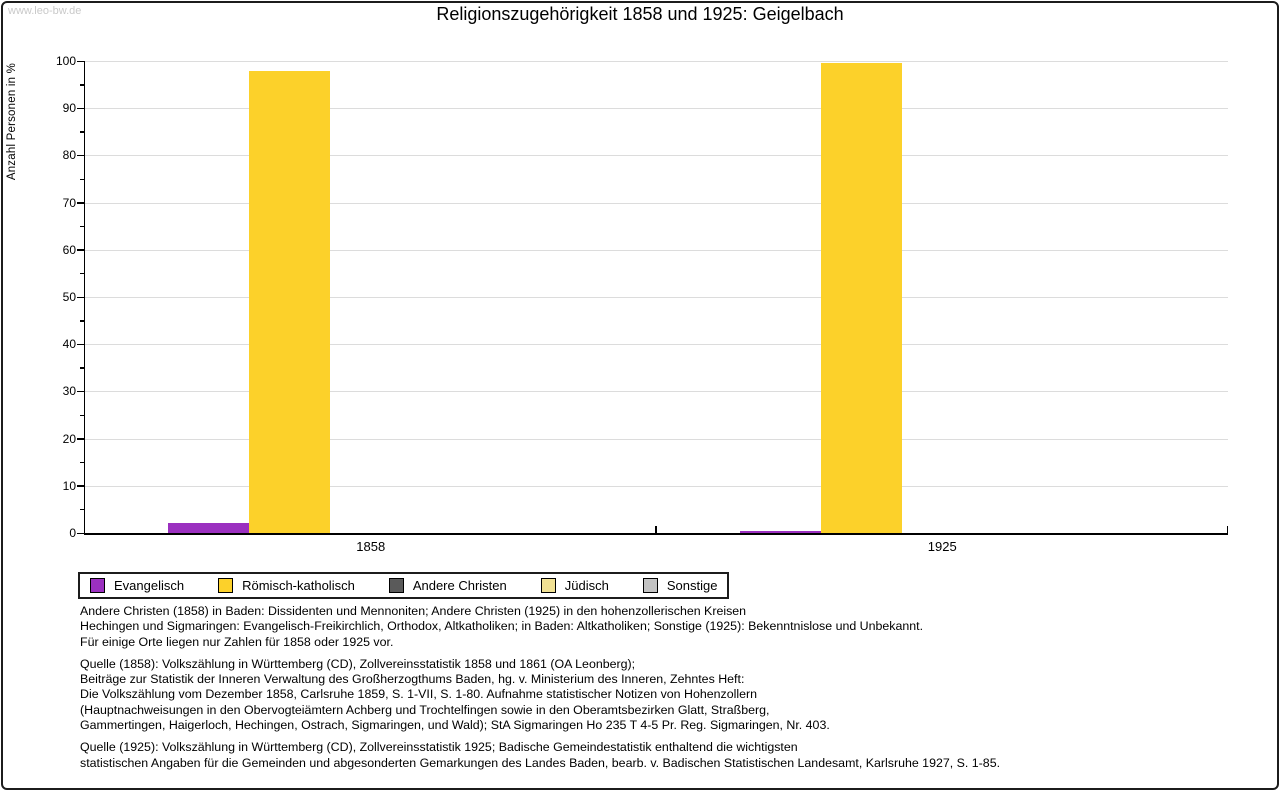 The width and height of the screenshot is (1280, 791). What do you see at coordinates (45, 11) in the screenshot?
I see `watermark: www.leo-bw.de` at bounding box center [45, 11].